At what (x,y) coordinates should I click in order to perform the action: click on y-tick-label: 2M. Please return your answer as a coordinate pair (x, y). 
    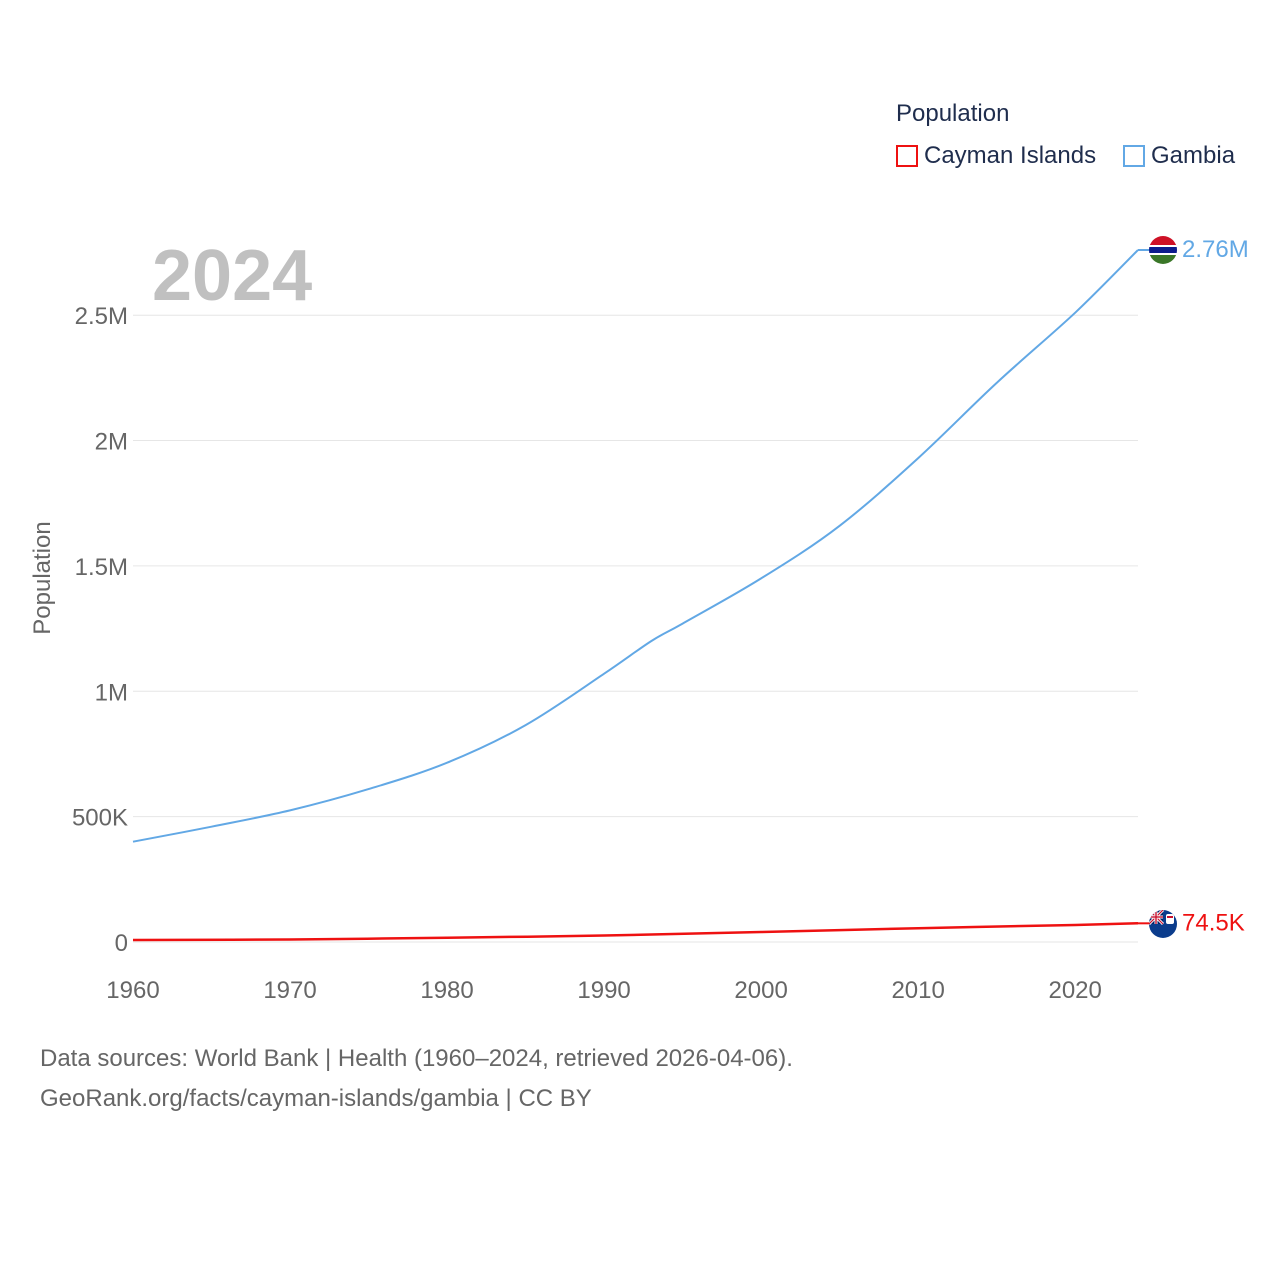
    Looking at the image, I should click on (111, 442).